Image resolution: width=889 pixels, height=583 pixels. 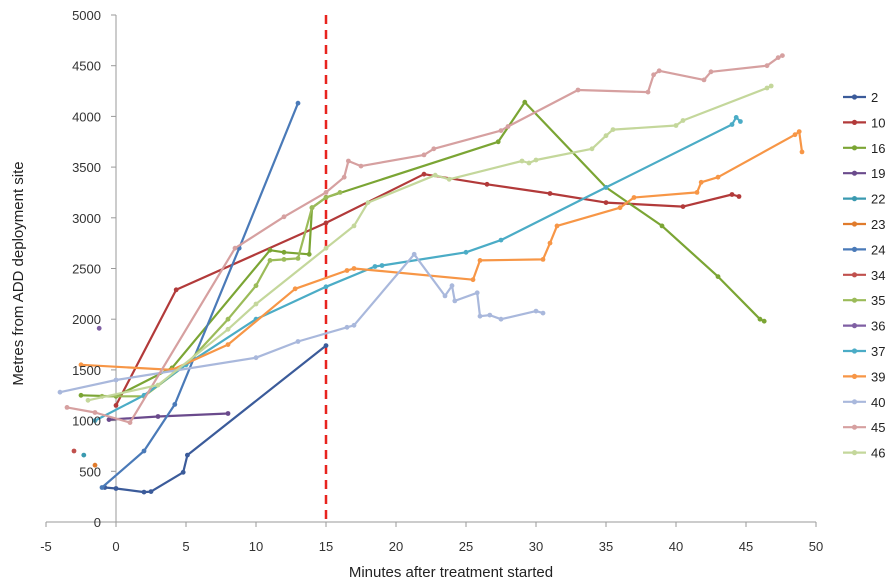 I want to click on y-tick-label: 0, so click(x=97, y=522).